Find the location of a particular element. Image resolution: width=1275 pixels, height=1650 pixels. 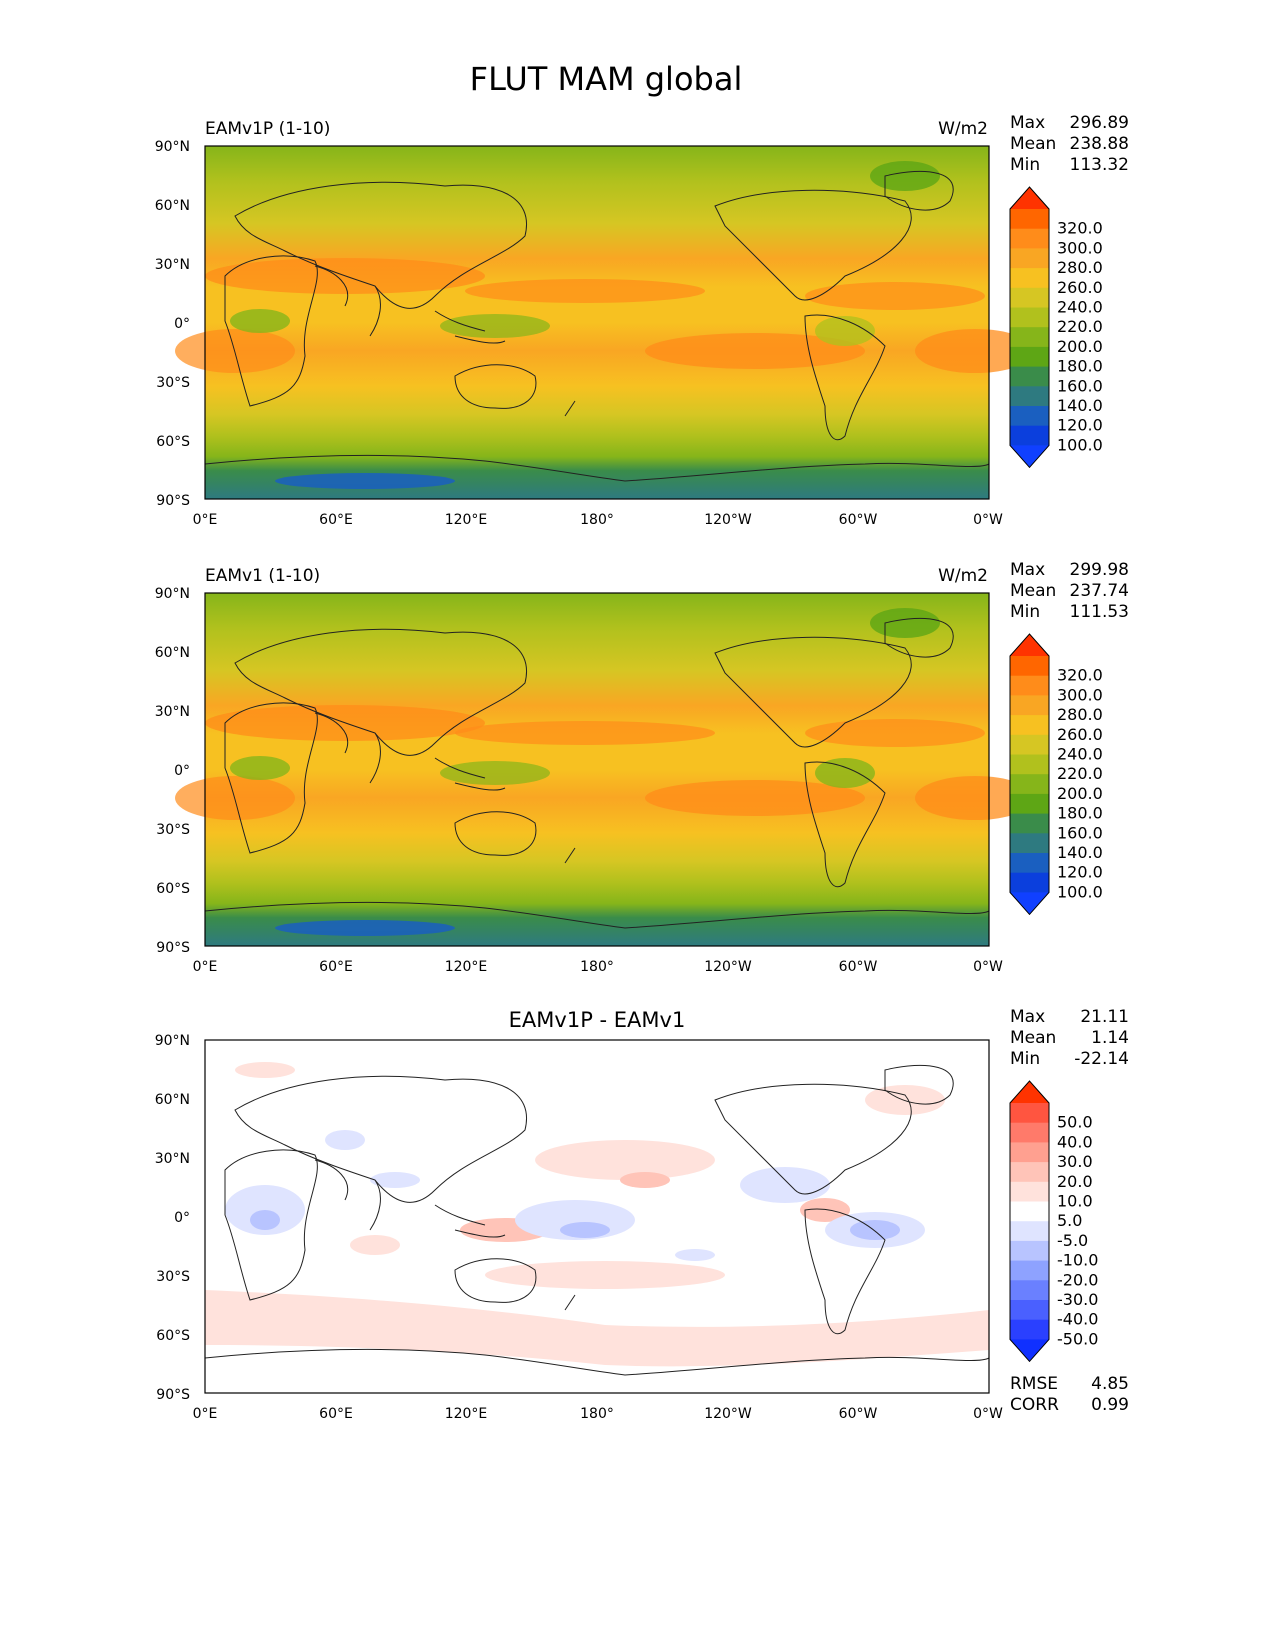

stat-max: 299.98 is located at coordinates (1099, 570).